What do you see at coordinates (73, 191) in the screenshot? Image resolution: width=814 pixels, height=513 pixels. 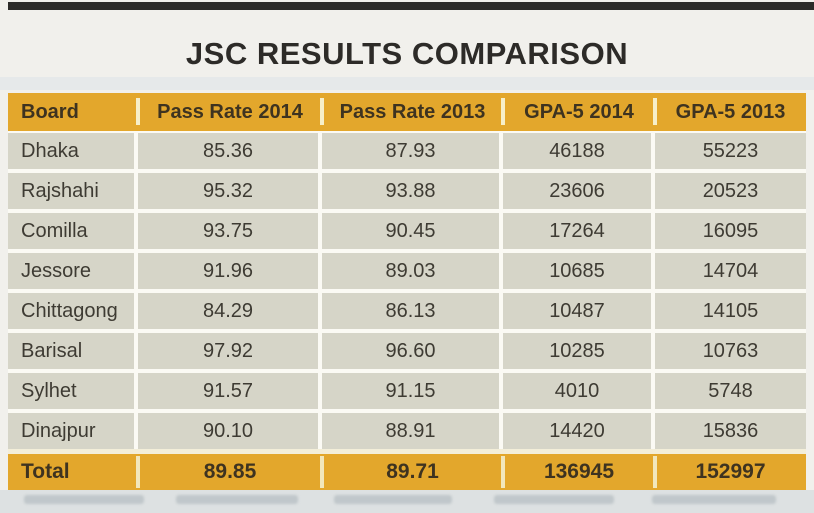 I see `board-cell: Rajshahi` at bounding box center [73, 191].